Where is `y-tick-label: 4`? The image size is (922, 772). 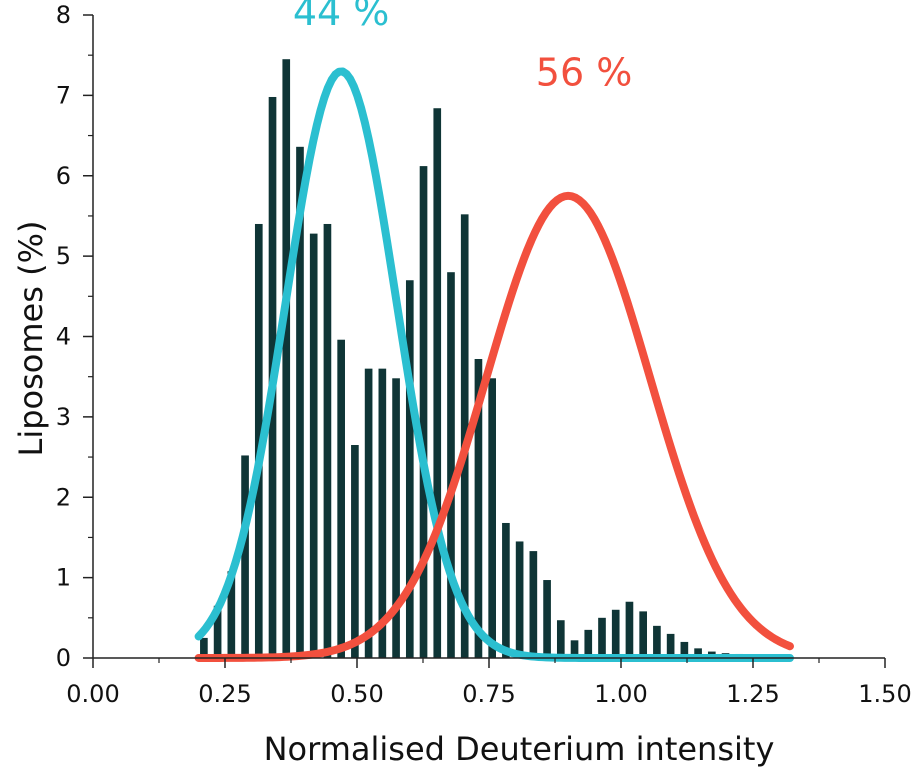 y-tick-label: 4 is located at coordinates (63, 337).